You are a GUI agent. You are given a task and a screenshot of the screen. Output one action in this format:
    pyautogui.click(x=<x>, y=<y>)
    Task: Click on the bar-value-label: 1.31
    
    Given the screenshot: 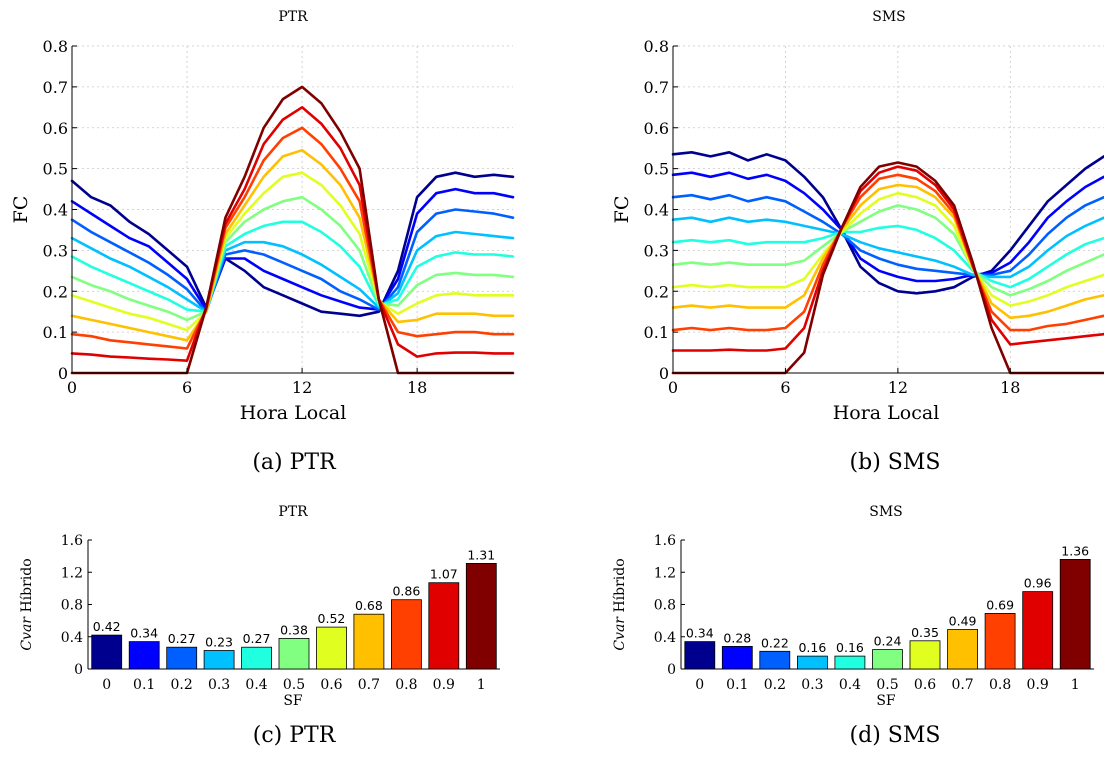 What is the action you would take?
    pyautogui.click(x=481, y=554)
    